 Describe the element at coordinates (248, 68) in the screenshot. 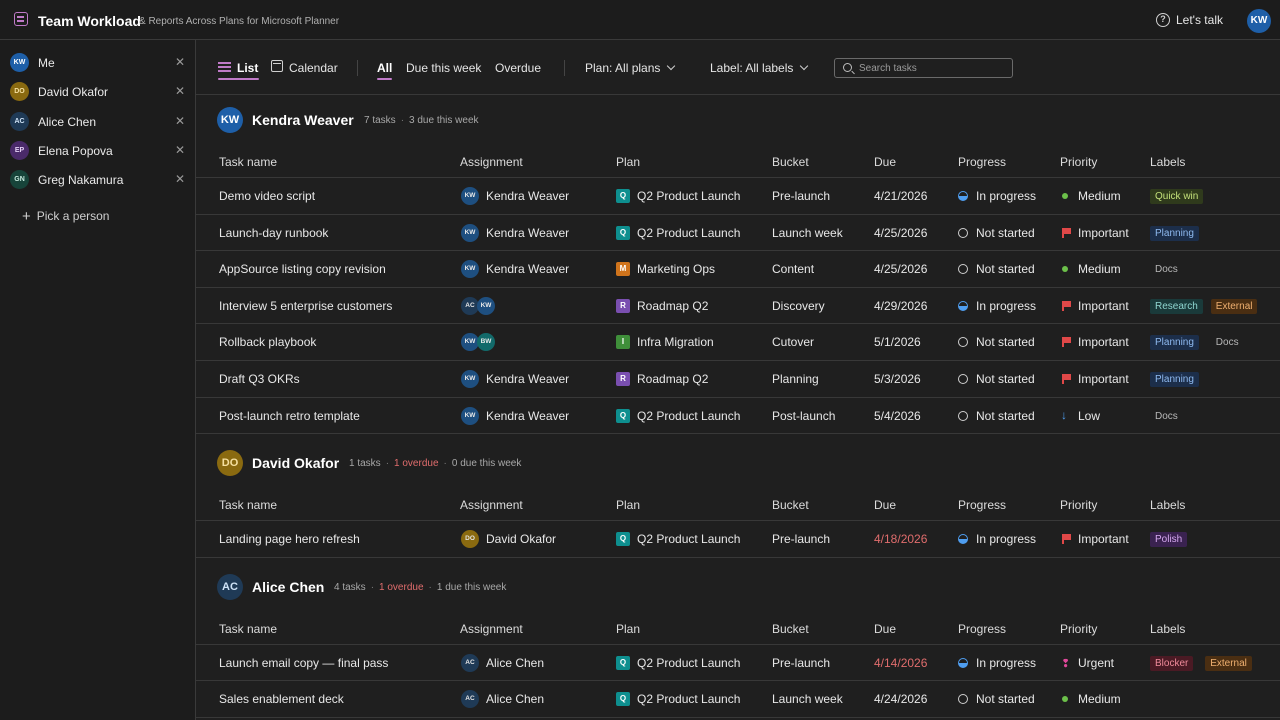

I see `tab-list: List` at that location.